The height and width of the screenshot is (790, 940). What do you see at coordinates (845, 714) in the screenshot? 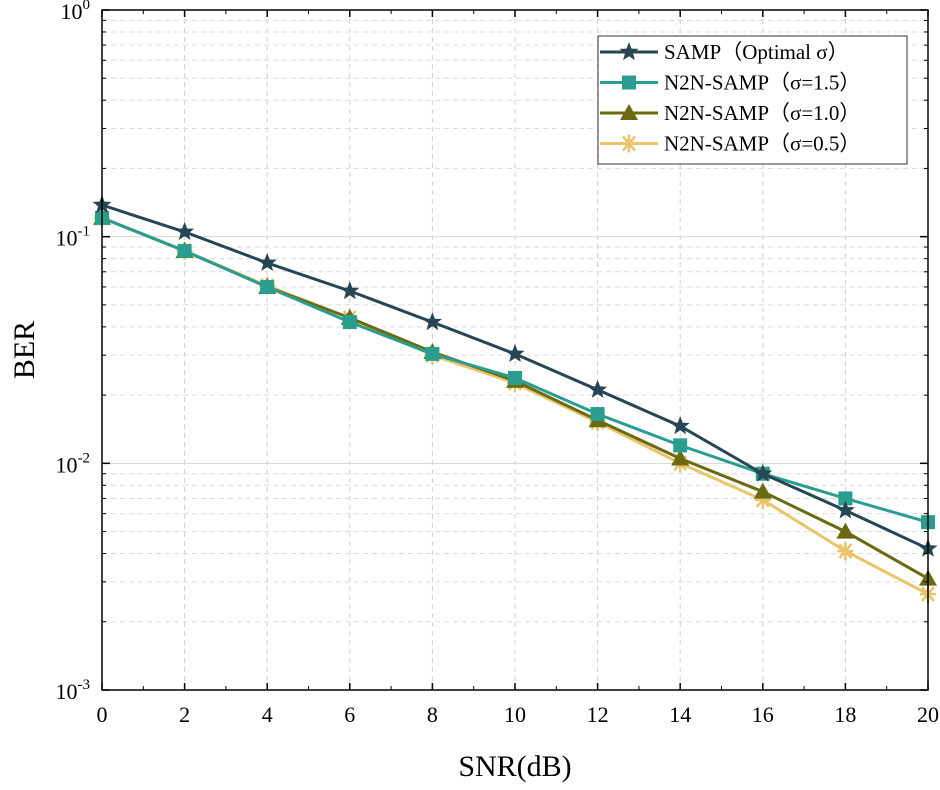
I see `x-tick-label: 18` at bounding box center [845, 714].